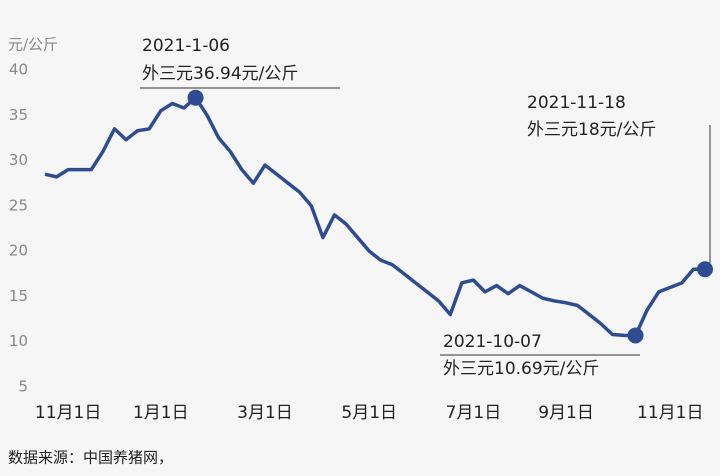 This screenshot has height=476, width=720. What do you see at coordinates (18, 115) in the screenshot?
I see `y-tick-label: 35` at bounding box center [18, 115].